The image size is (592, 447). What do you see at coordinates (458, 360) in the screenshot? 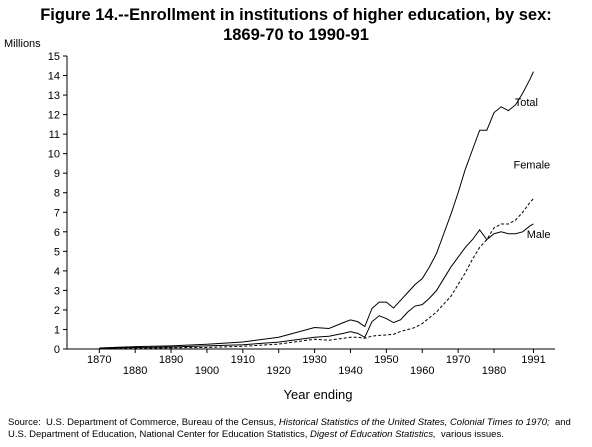
I see `x-tick-label: 1970` at bounding box center [458, 360].